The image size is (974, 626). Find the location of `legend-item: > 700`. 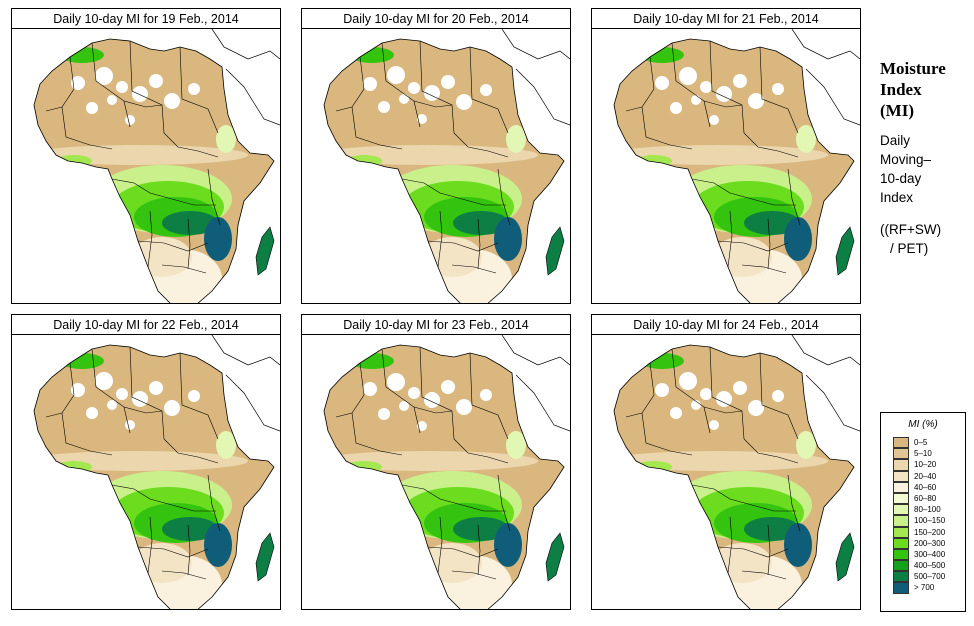

legend-item: > 700 is located at coordinates (928, 588).